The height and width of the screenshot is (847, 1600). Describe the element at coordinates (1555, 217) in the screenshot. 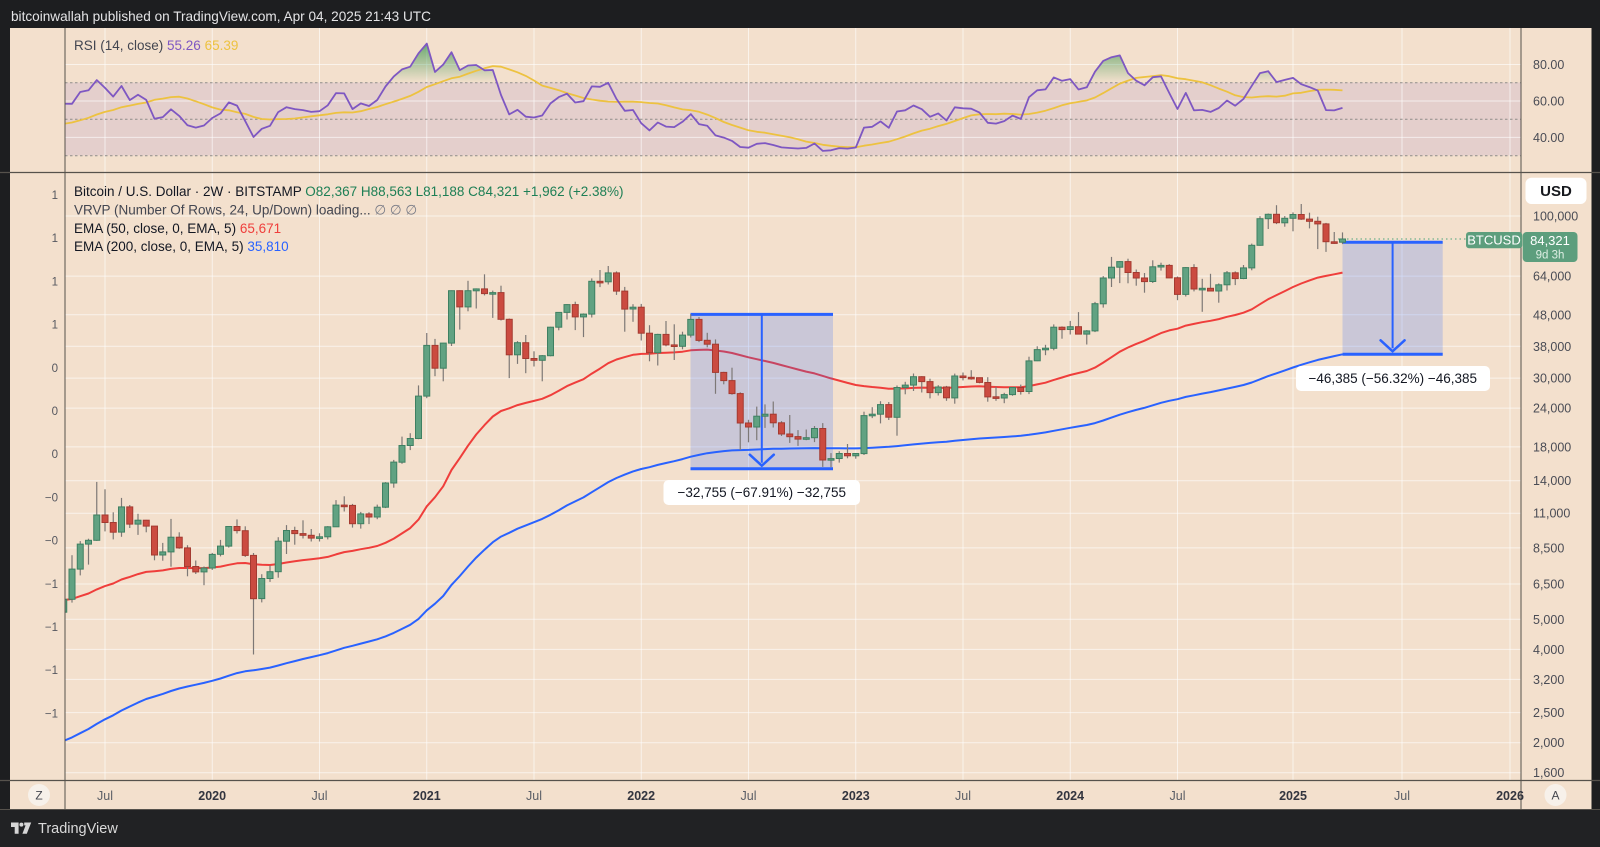

I see `svg-text: 100,000` at that location.